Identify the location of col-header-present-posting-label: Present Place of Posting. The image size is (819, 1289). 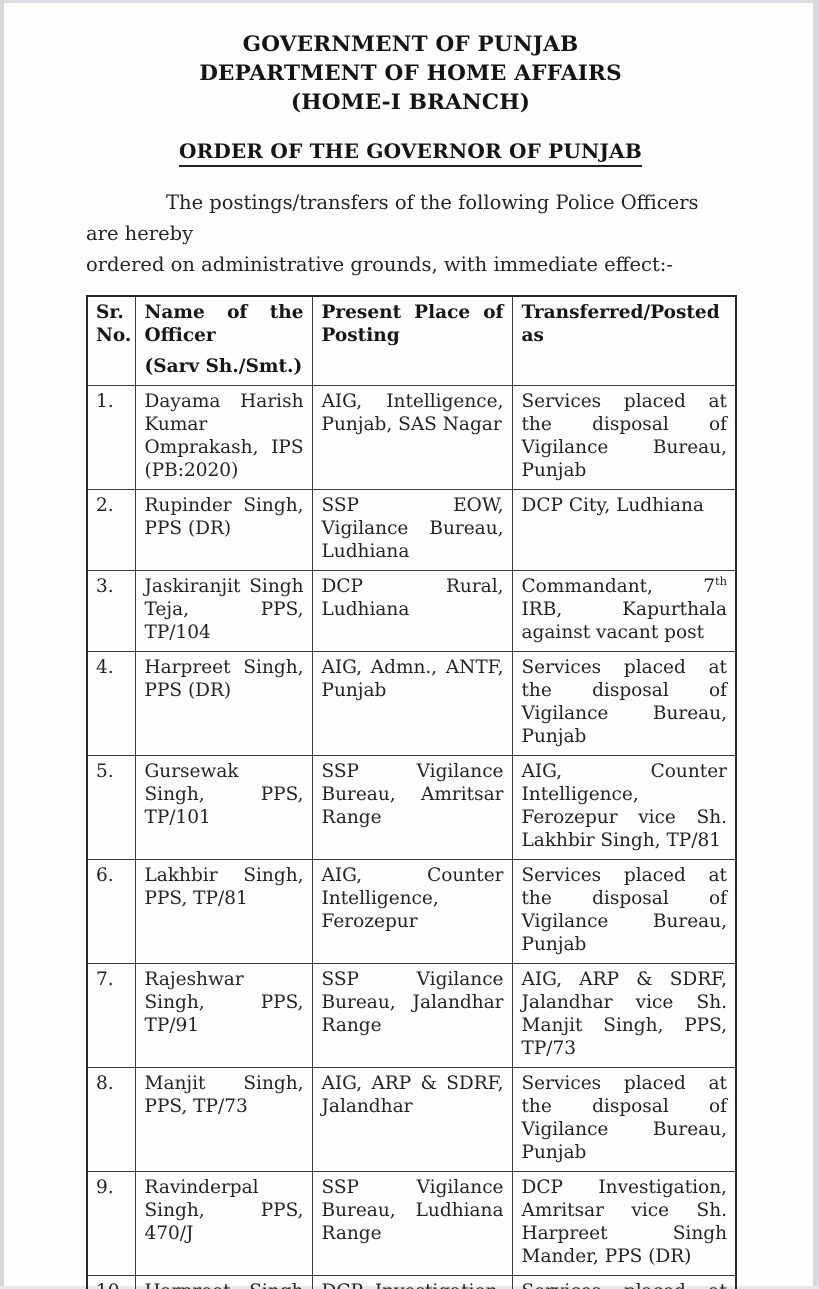
(412, 324).